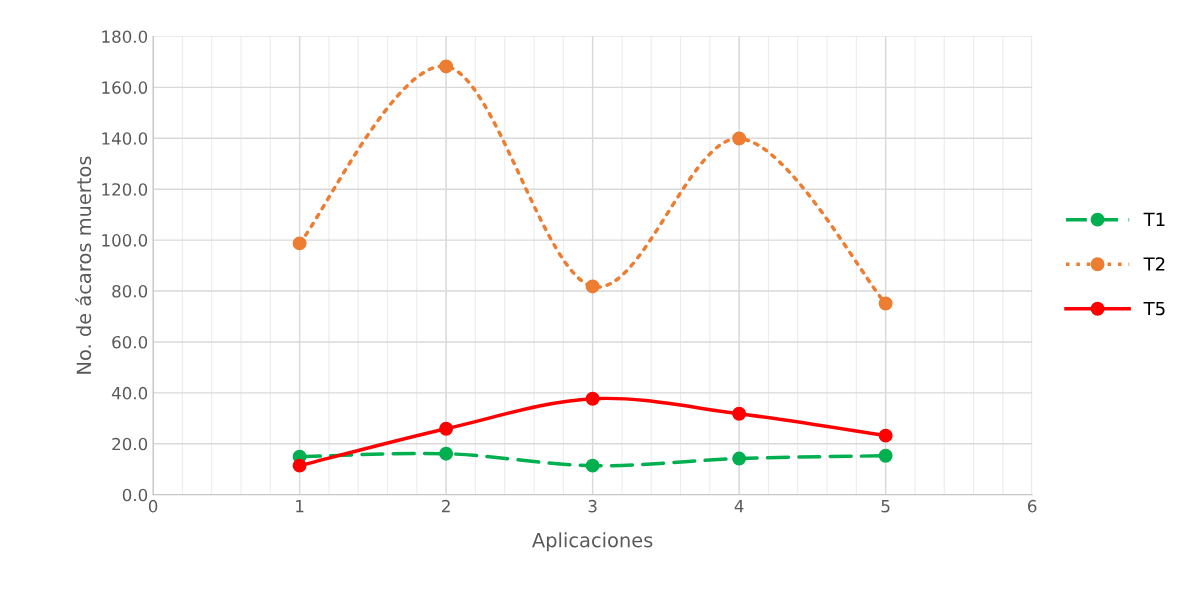 Image resolution: width=1196 pixels, height=607 pixels. Describe the element at coordinates (125, 87) in the screenshot. I see `y-tick-label: 160.0` at that location.